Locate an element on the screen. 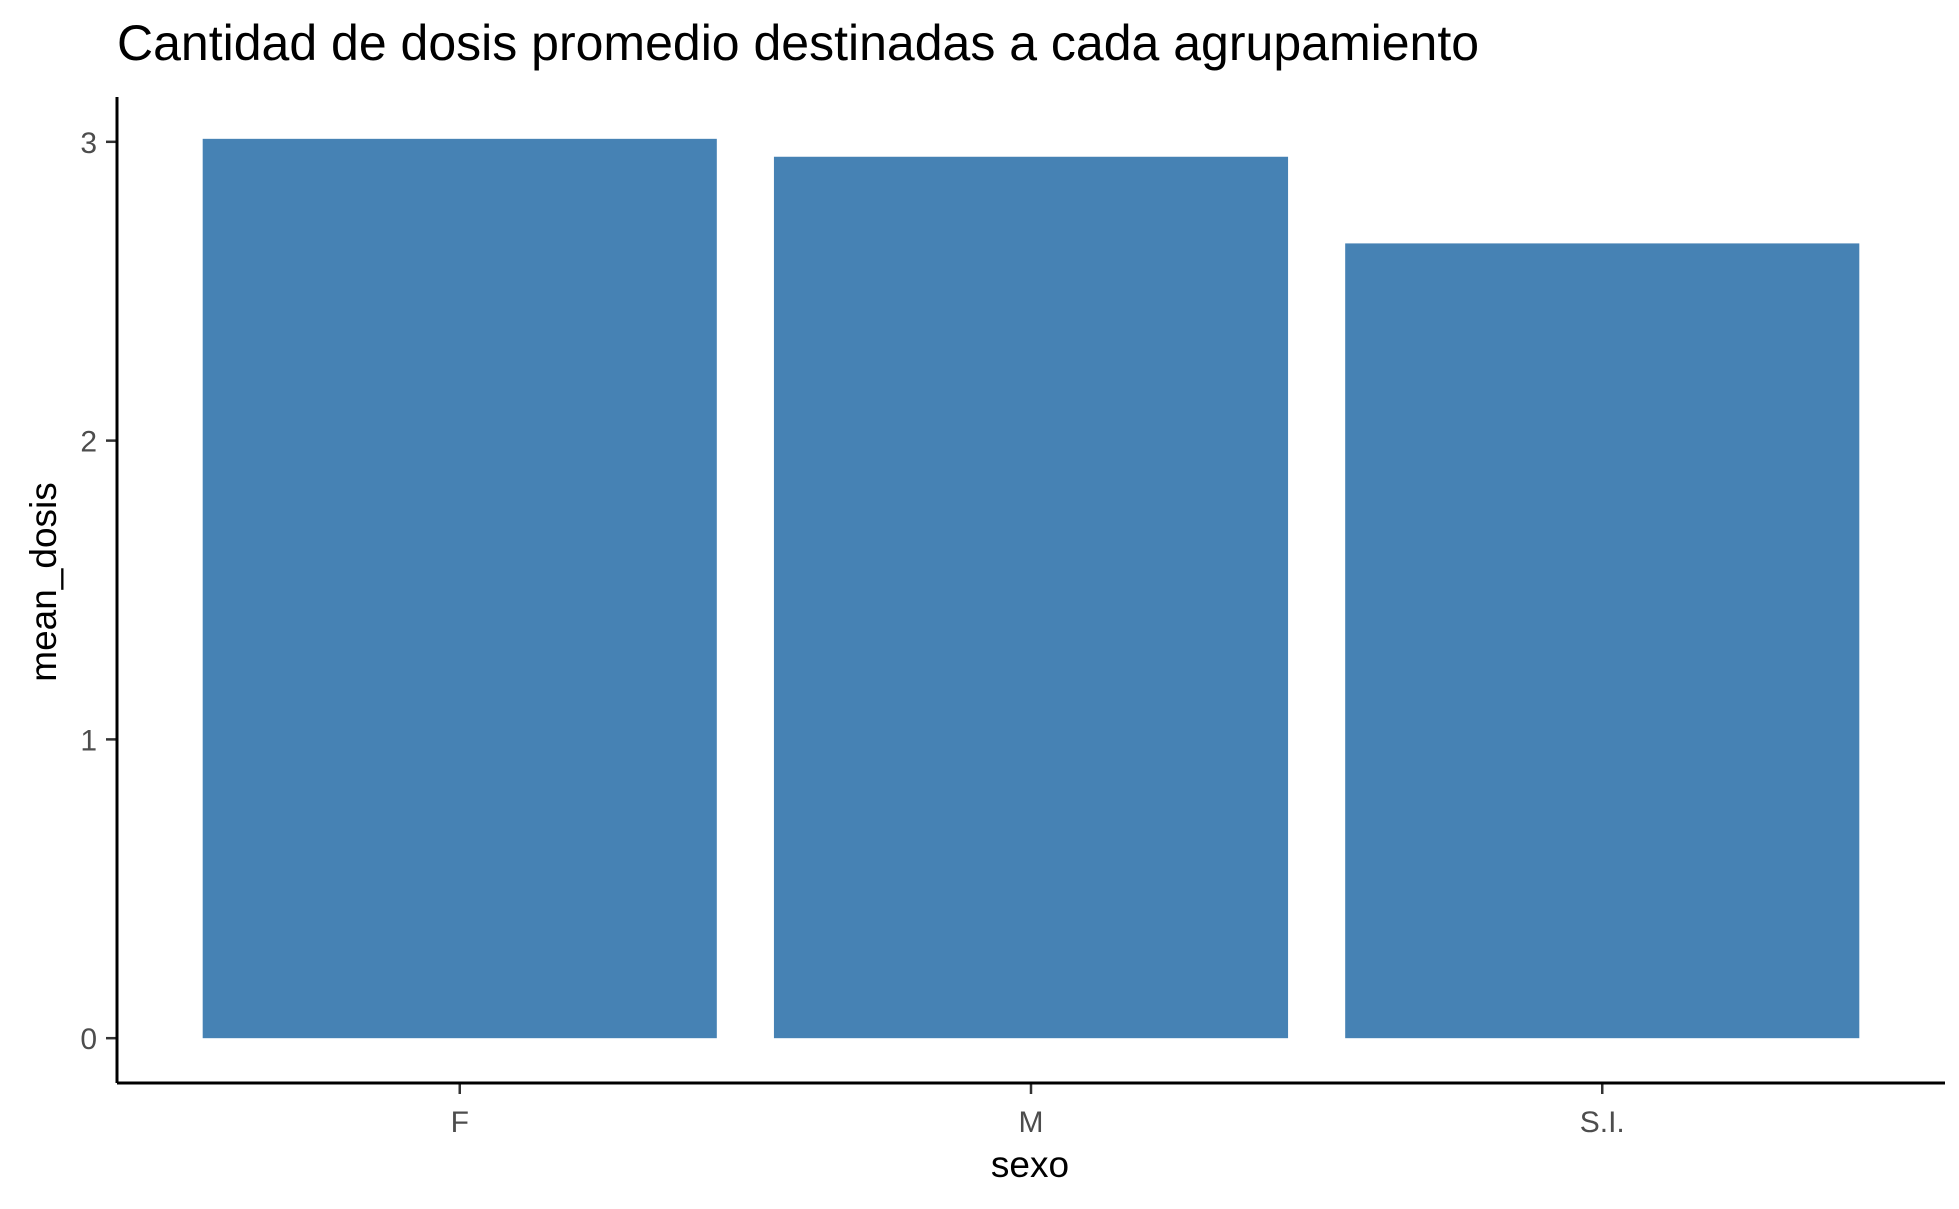 The height and width of the screenshot is (1209, 1959). x-tick-label: F is located at coordinates (460, 1122).